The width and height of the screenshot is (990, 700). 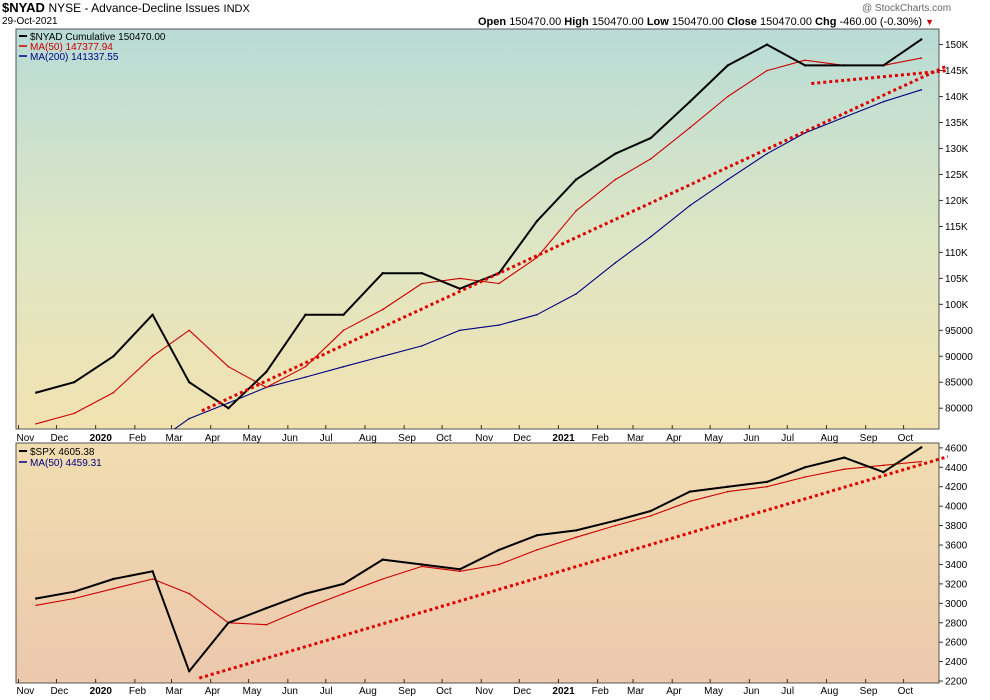 I want to click on y-tick-label: 130K, so click(x=957, y=149).